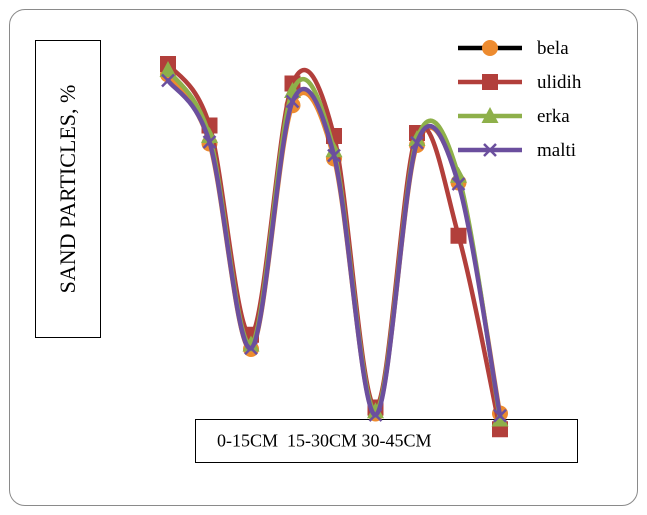 This screenshot has width=647, height=515. What do you see at coordinates (490, 115) in the screenshot?
I see `legend-erka-marker` at bounding box center [490, 115].